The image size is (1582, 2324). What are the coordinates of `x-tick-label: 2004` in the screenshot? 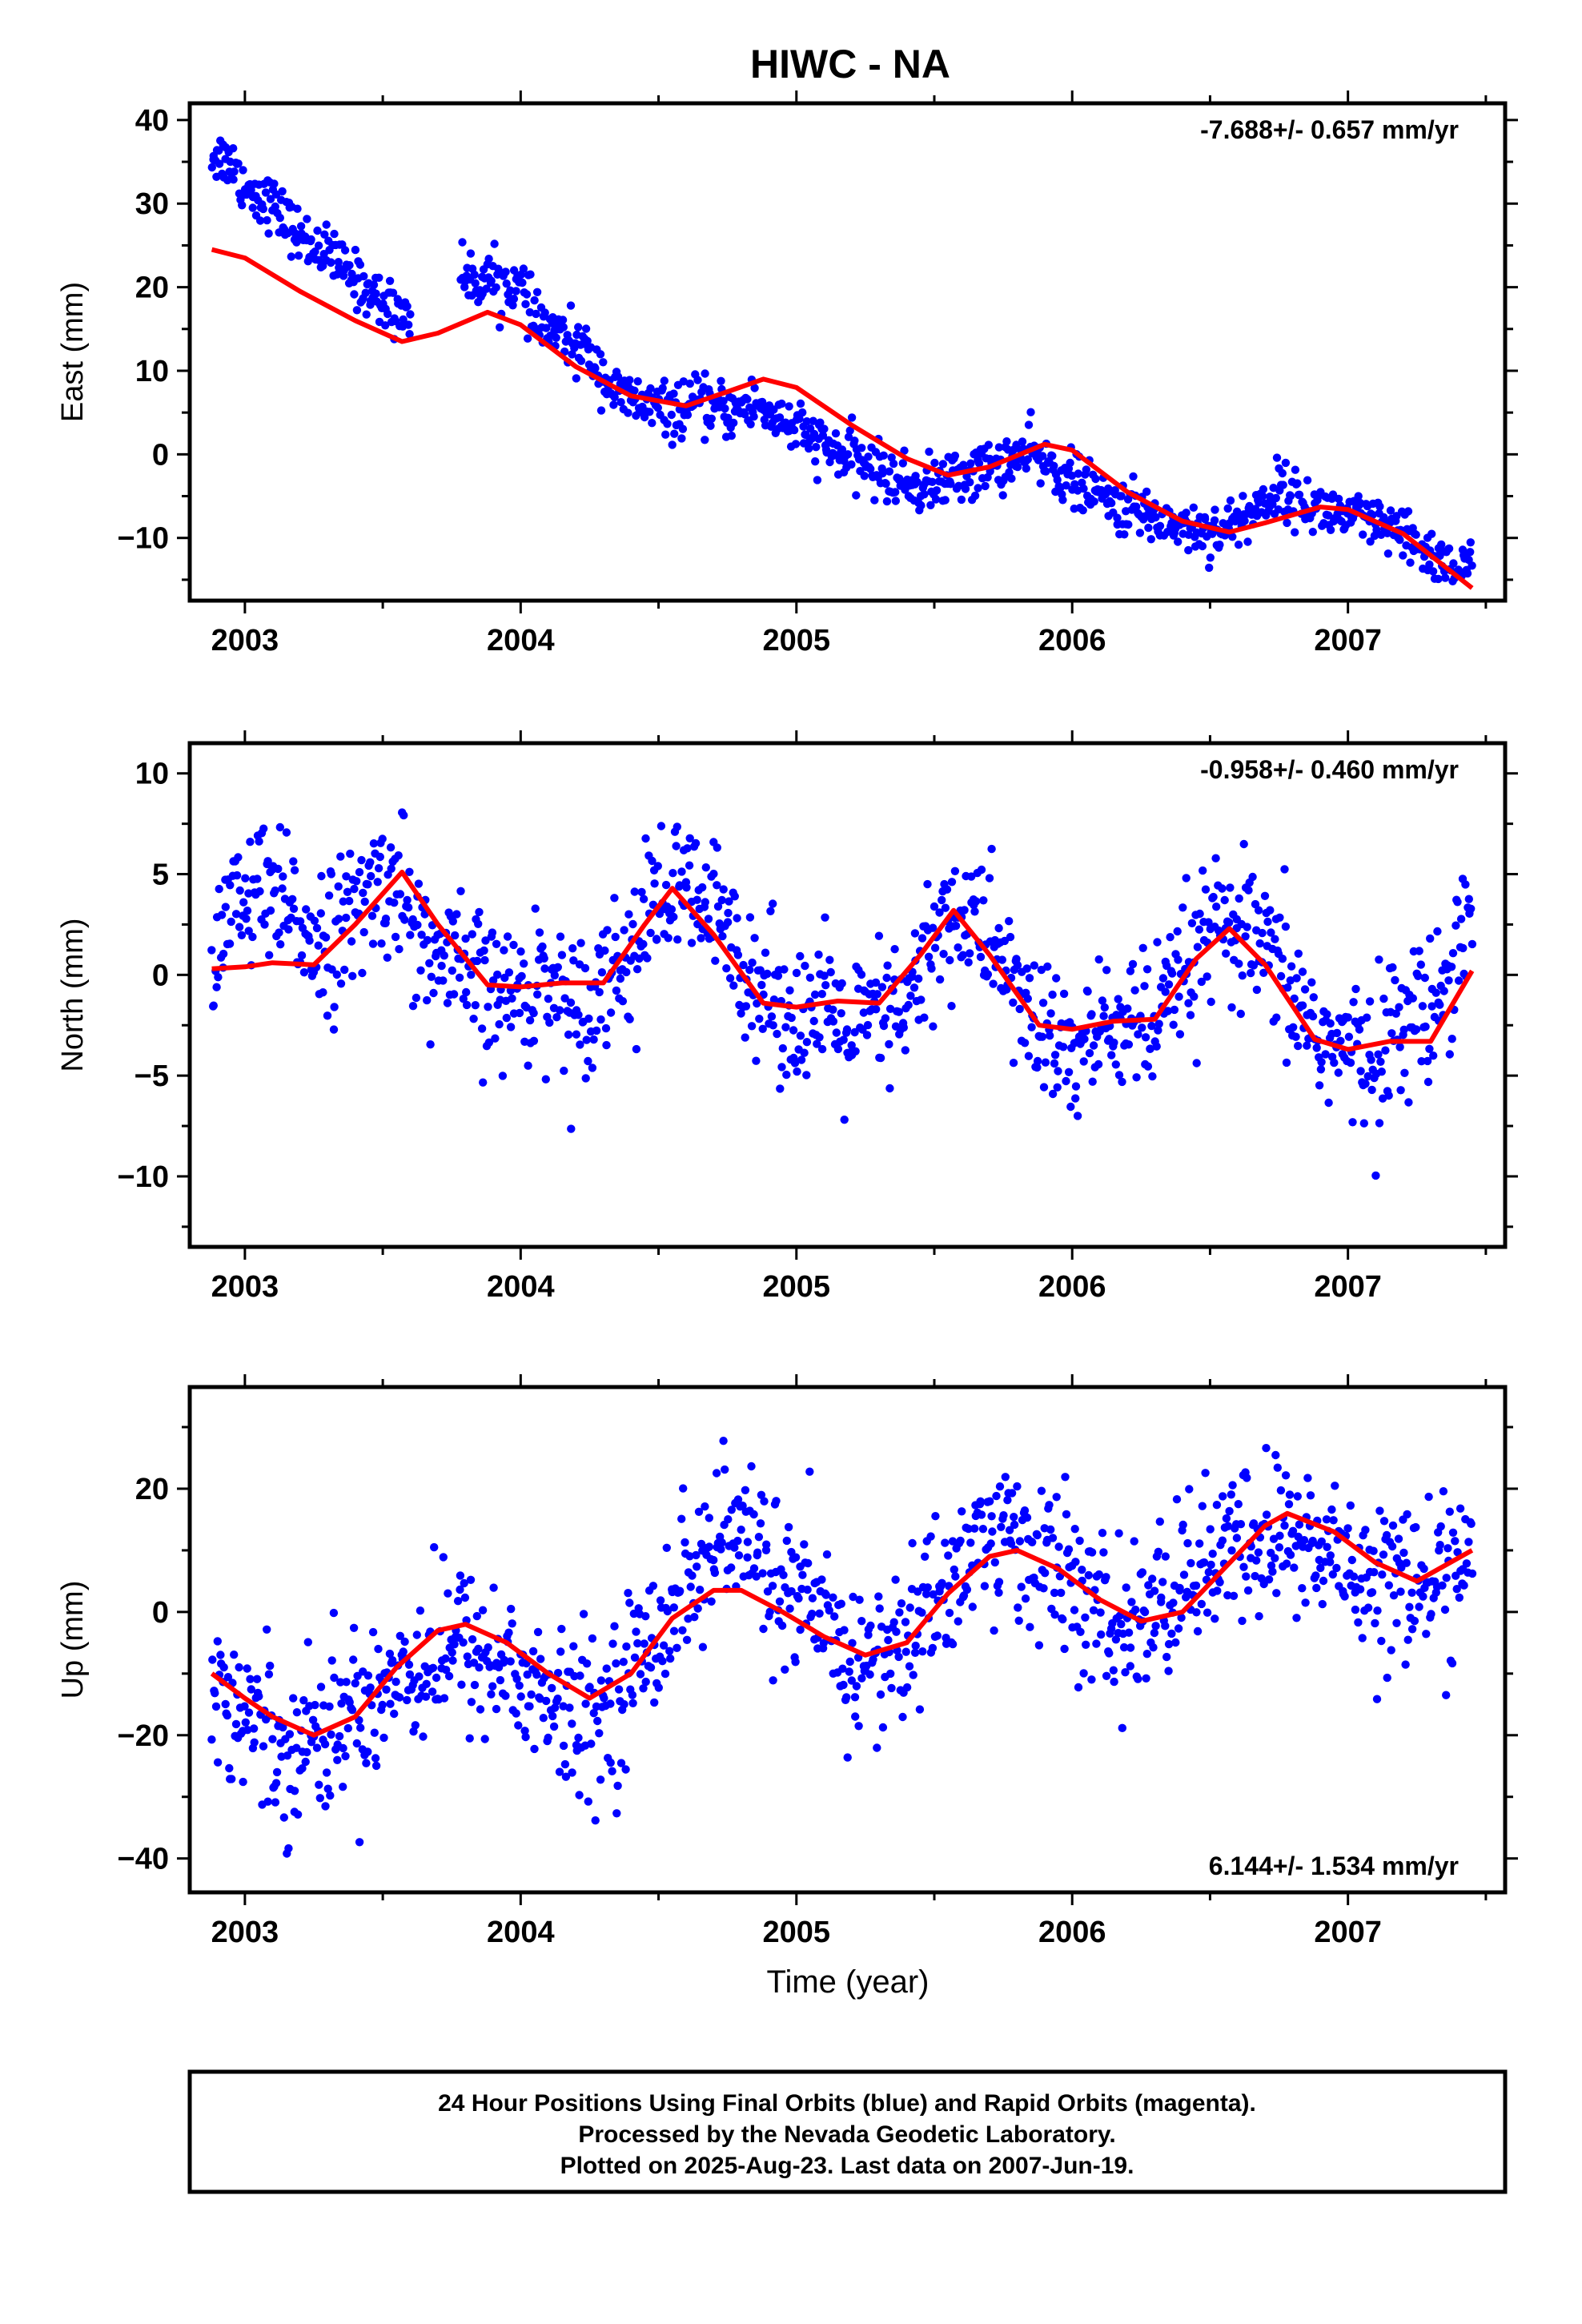 It's located at (521, 640).